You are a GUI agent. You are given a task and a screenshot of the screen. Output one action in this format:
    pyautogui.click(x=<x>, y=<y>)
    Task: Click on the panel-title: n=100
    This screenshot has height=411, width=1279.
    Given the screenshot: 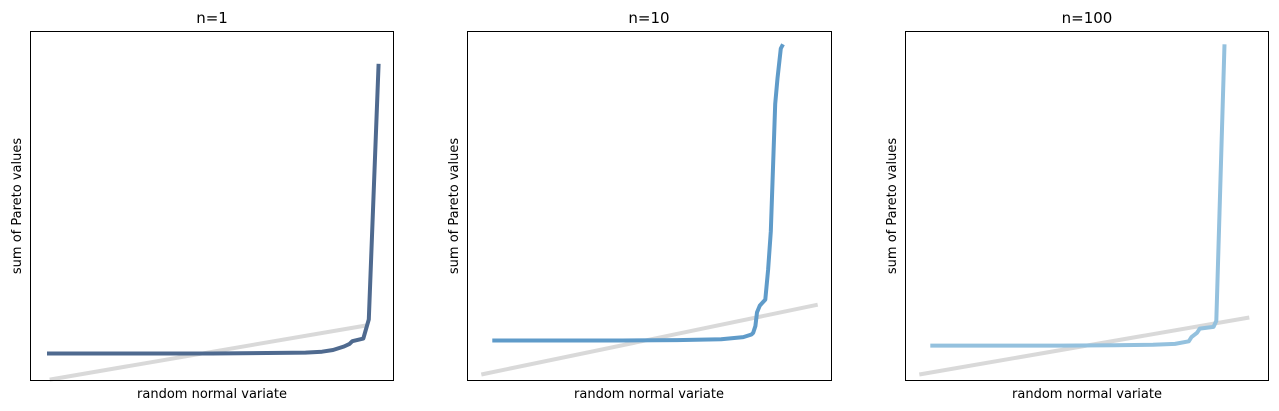 What is the action you would take?
    pyautogui.click(x=1087, y=18)
    